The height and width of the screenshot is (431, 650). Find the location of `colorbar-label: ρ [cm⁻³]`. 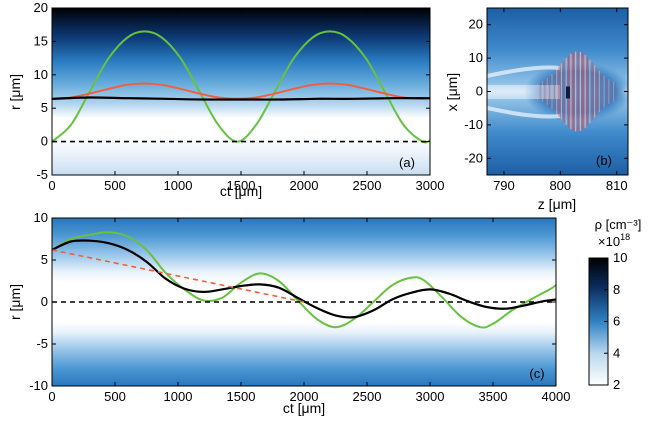

colorbar-label: ρ [cm⁻³] is located at coordinates (618, 224).